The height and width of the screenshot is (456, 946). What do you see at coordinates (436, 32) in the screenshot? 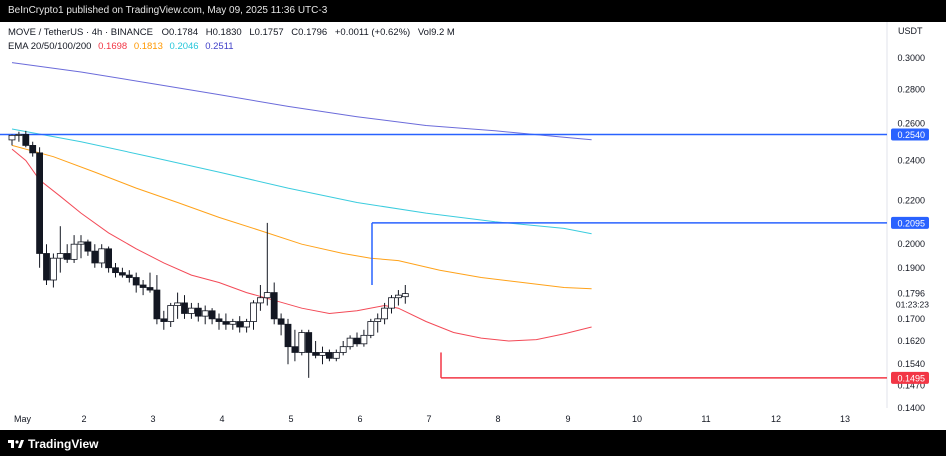
I see `volume-value: Vol9.2 M` at bounding box center [436, 32].